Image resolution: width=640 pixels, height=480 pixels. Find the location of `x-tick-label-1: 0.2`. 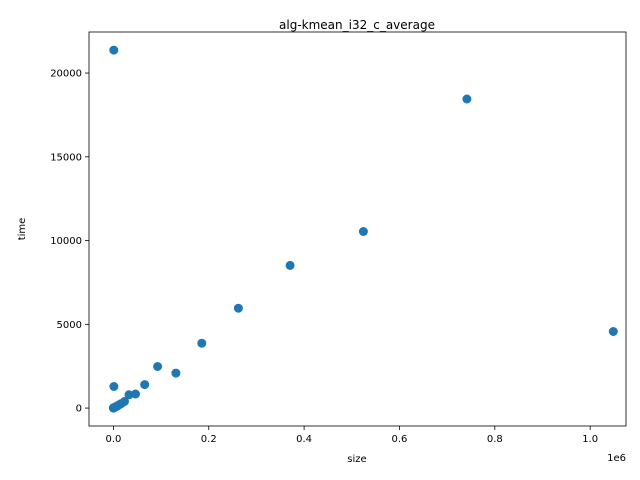

x-tick-label-1: 0.2 is located at coordinates (209, 439).